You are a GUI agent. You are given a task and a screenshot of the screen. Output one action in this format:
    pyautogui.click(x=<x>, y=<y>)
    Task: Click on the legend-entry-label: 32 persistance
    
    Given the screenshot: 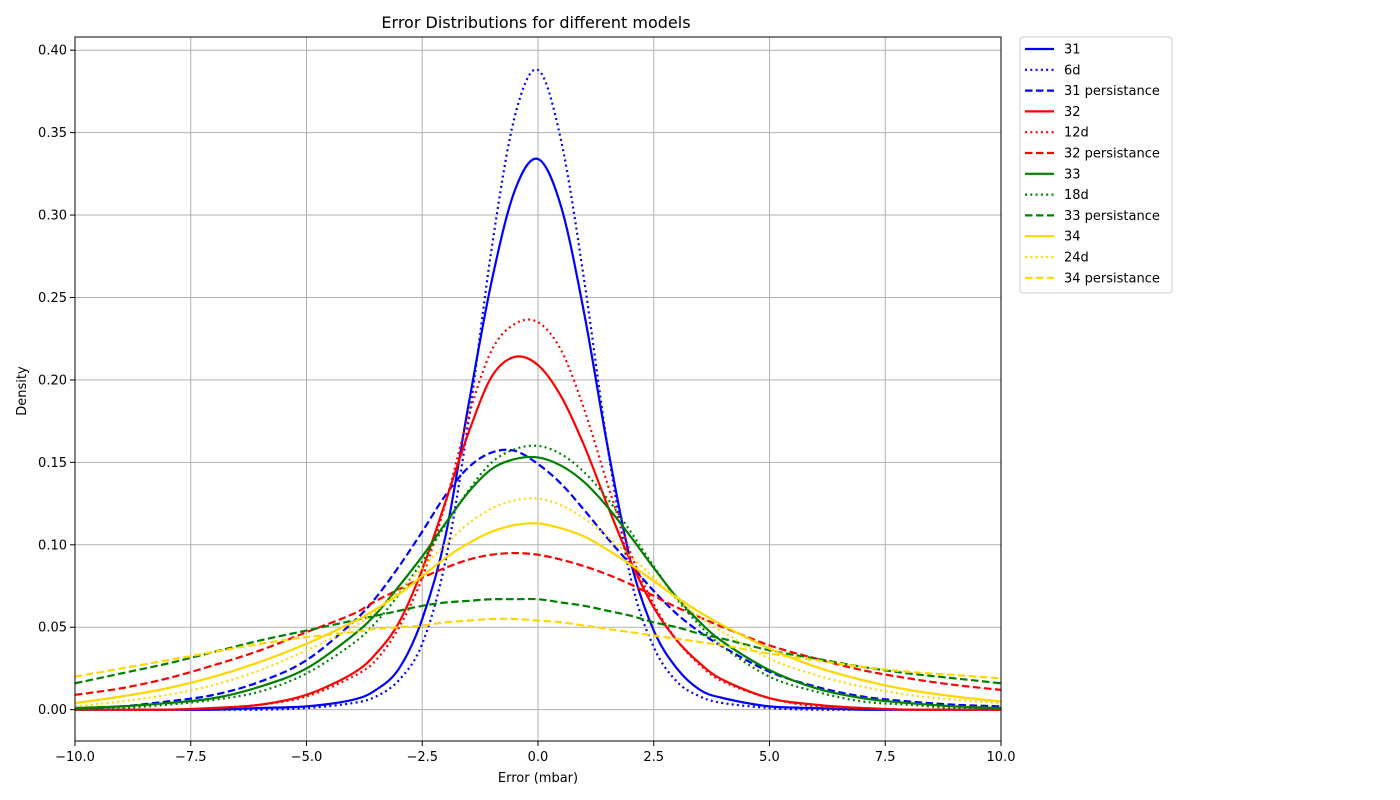 What is the action you would take?
    pyautogui.click(x=1112, y=154)
    